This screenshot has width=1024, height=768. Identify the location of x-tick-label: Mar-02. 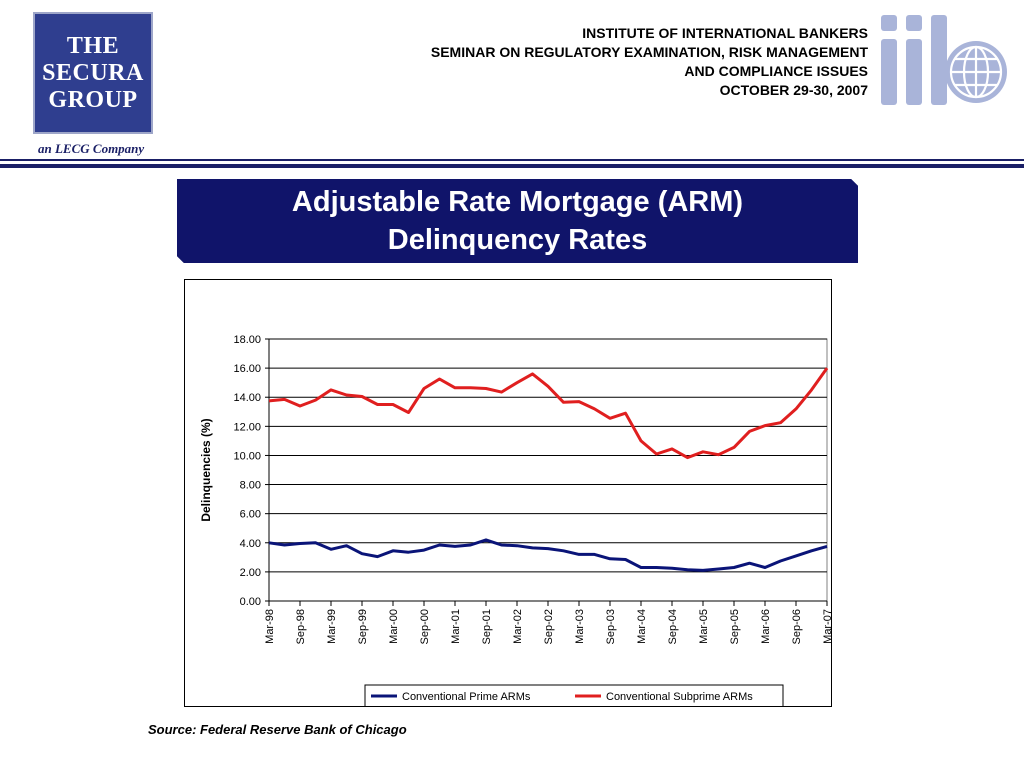
(518, 626).